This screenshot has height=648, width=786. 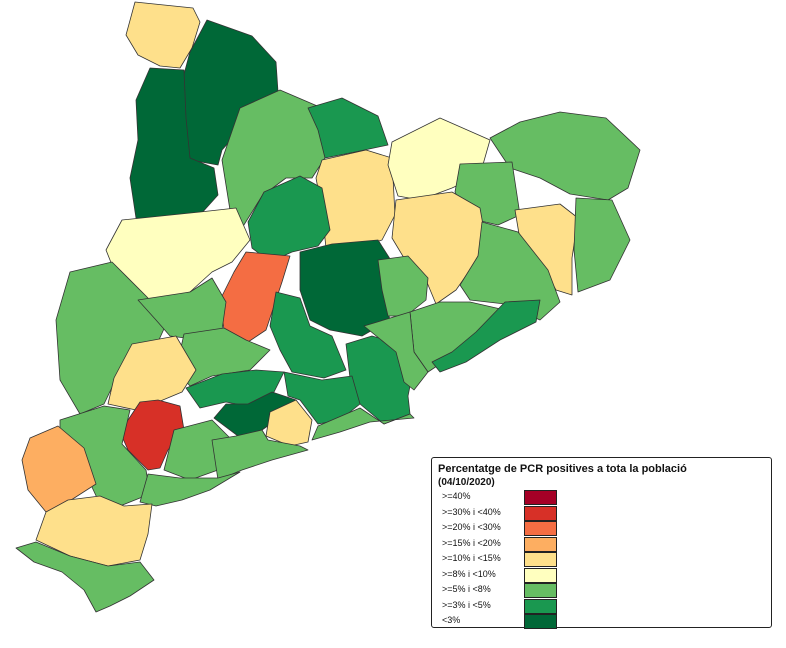 What do you see at coordinates (439, 248) in the screenshot?
I see `region-girones` at bounding box center [439, 248].